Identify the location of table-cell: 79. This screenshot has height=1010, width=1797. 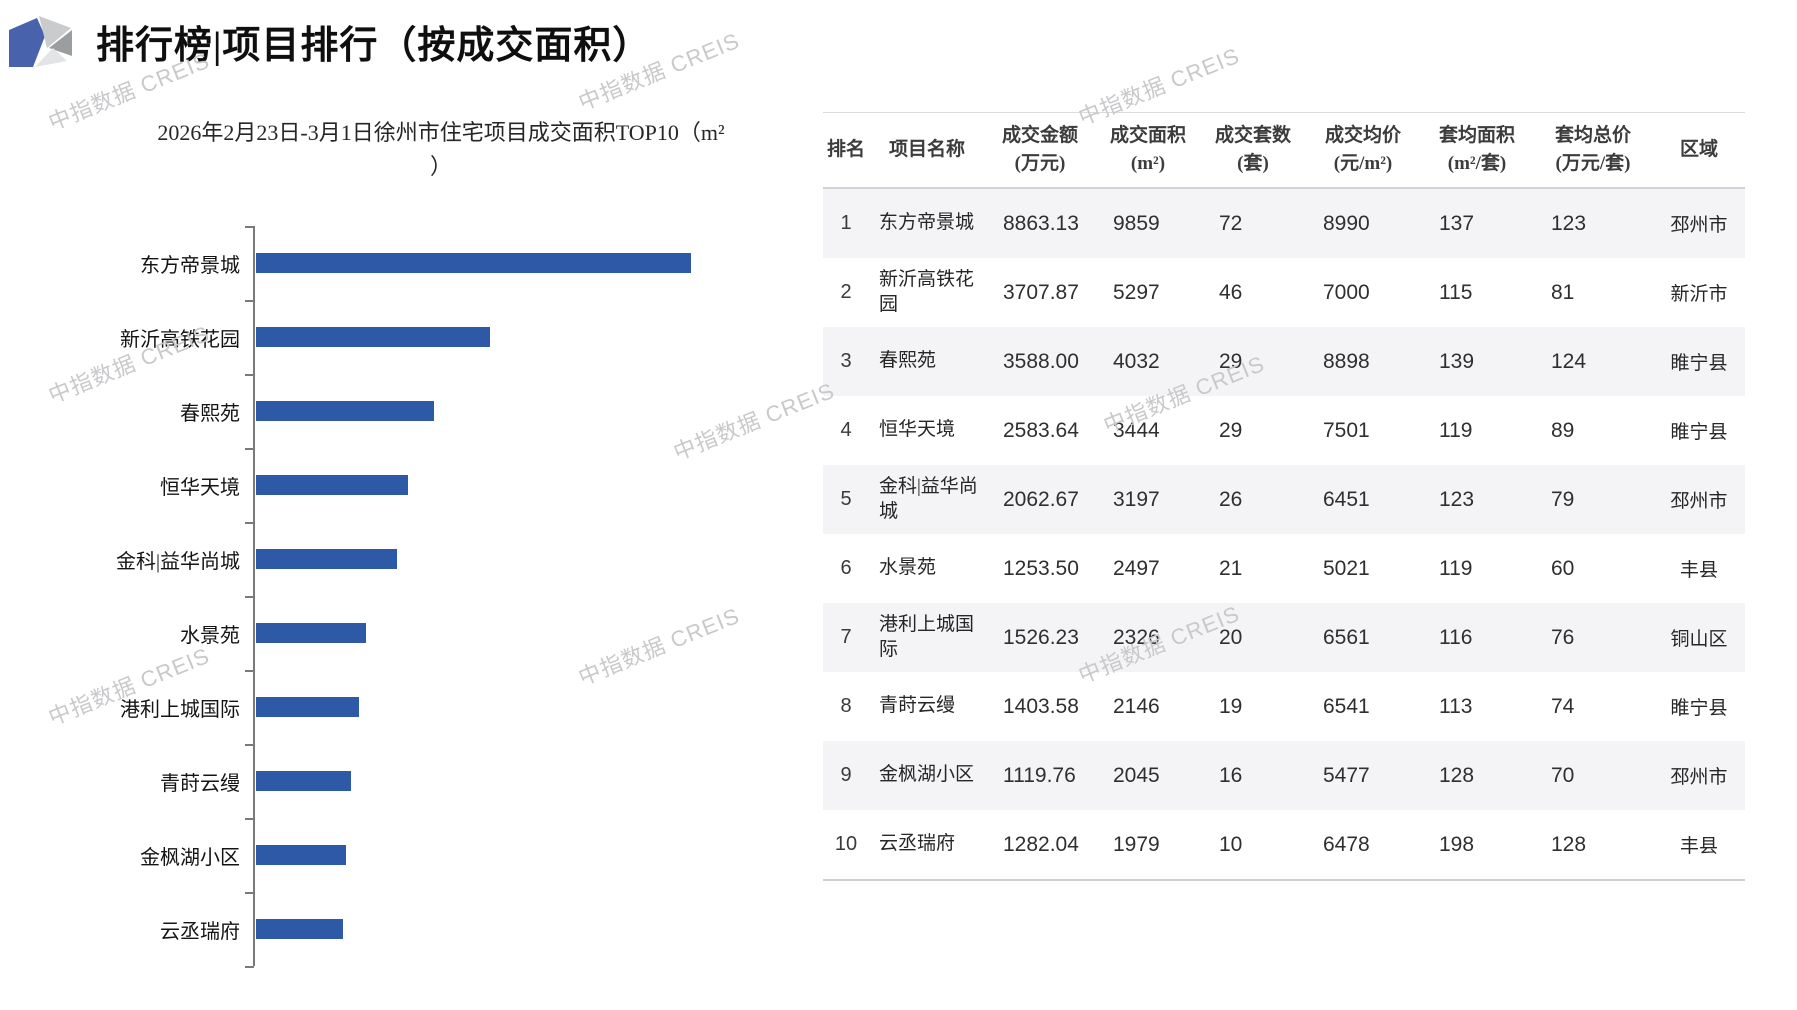
(1563, 499).